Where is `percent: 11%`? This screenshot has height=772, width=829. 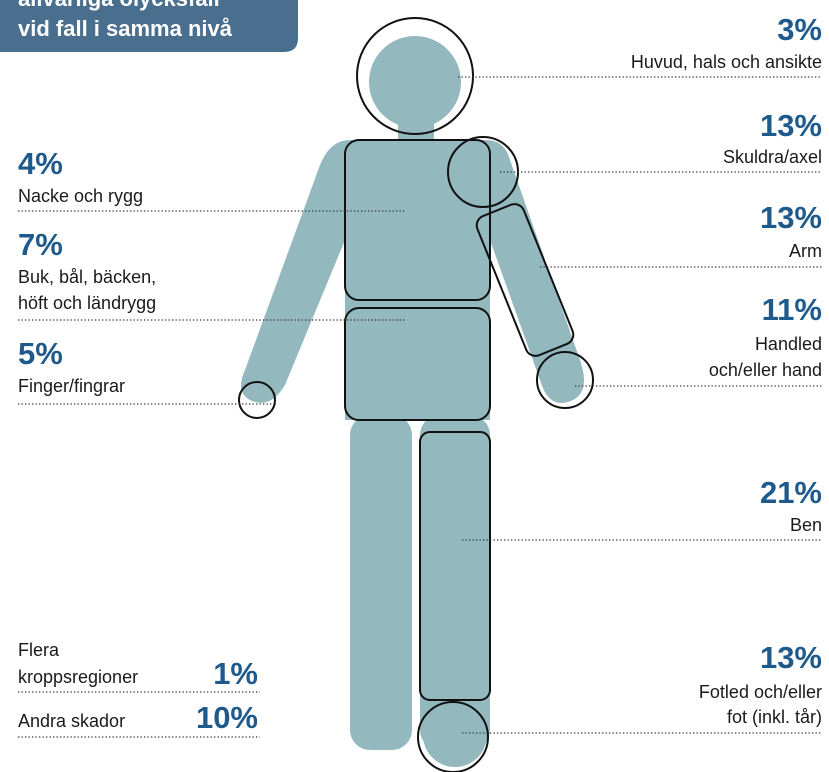
percent: 11% is located at coordinates (792, 309).